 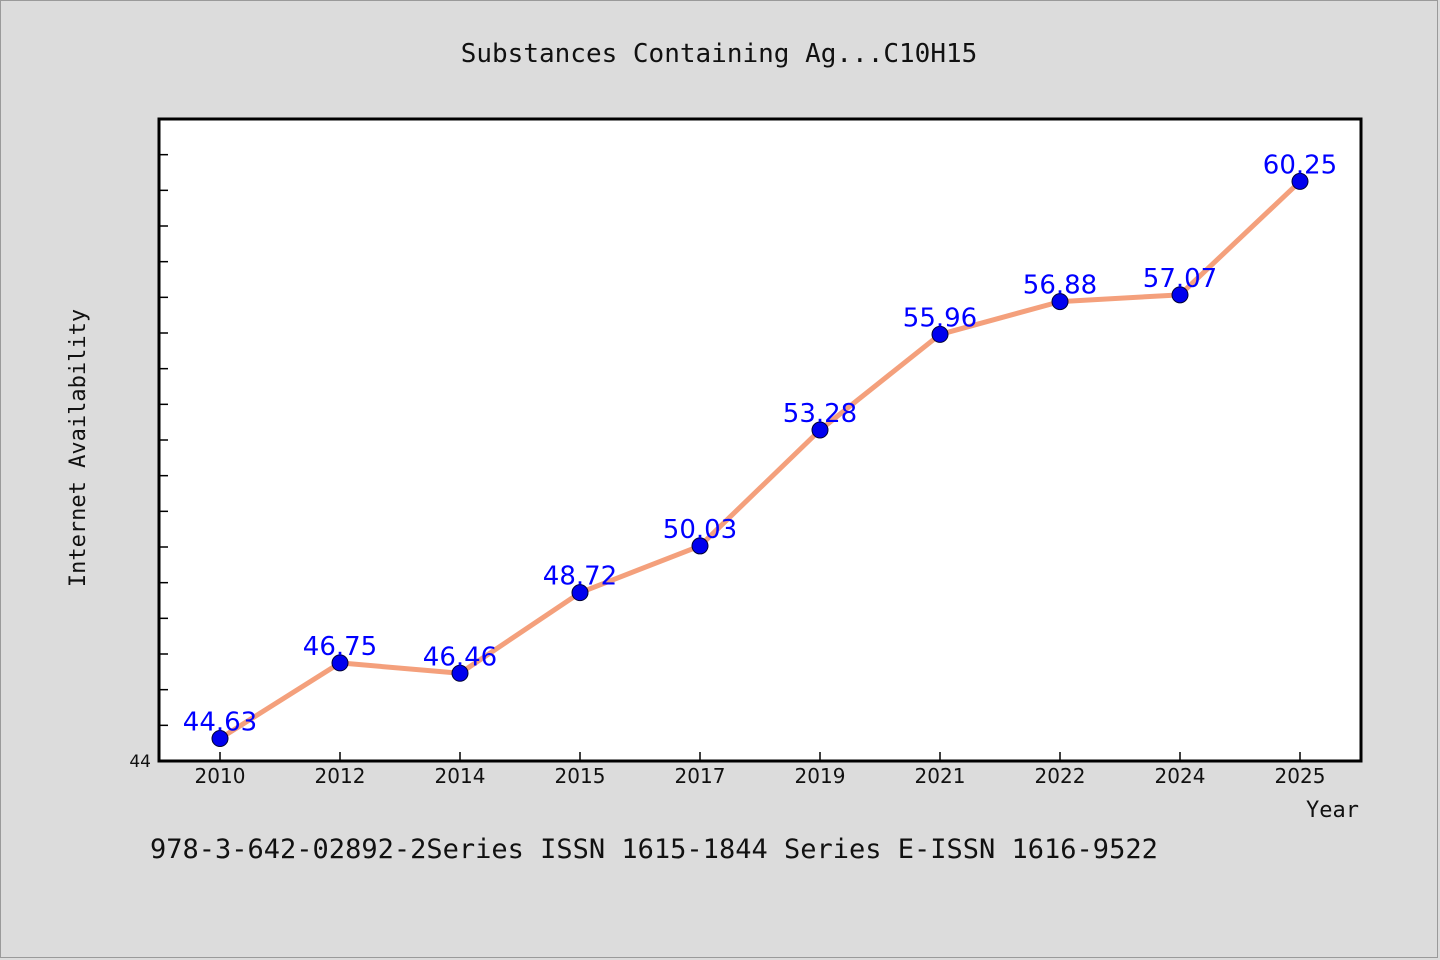 I want to click on data-label: 57.07, so click(x=1180, y=279).